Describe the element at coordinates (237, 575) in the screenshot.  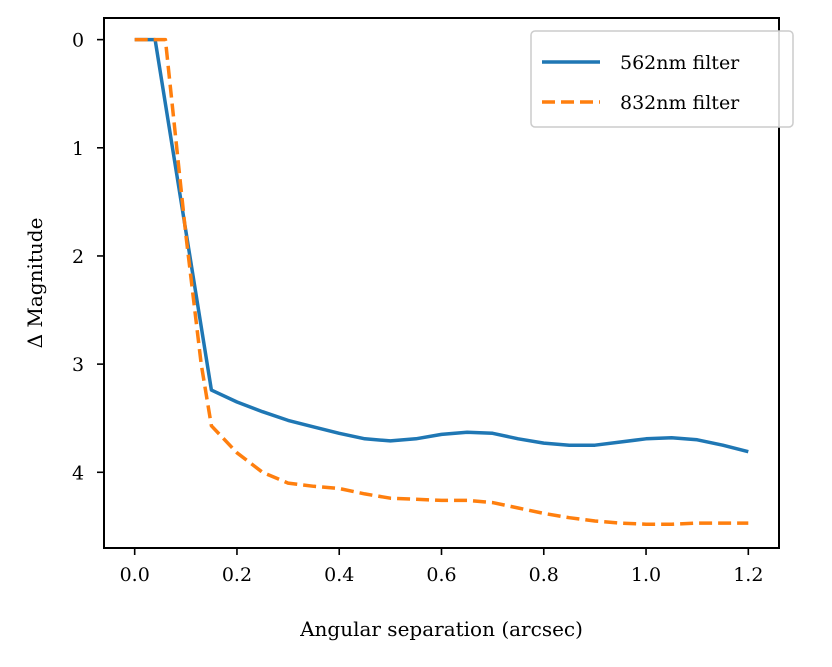
I see `x-tick-label: 0.2` at that location.